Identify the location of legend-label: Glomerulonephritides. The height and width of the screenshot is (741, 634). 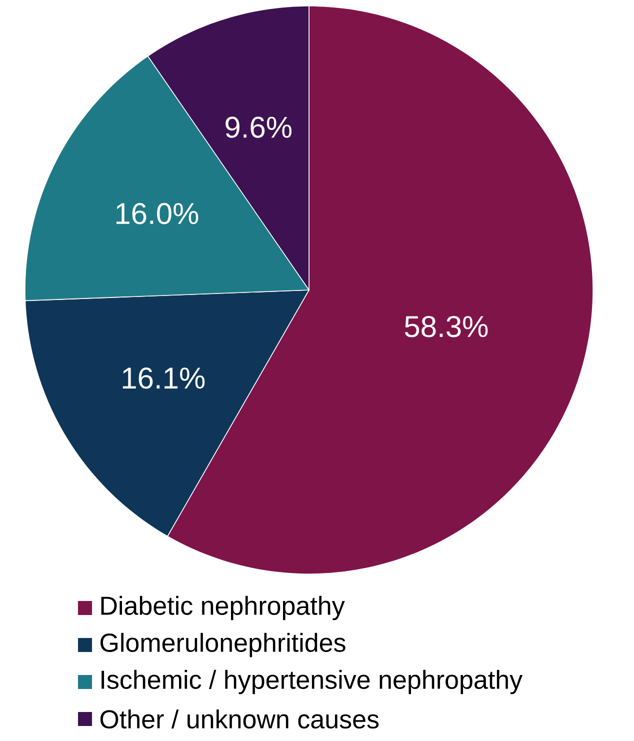
(223, 645).